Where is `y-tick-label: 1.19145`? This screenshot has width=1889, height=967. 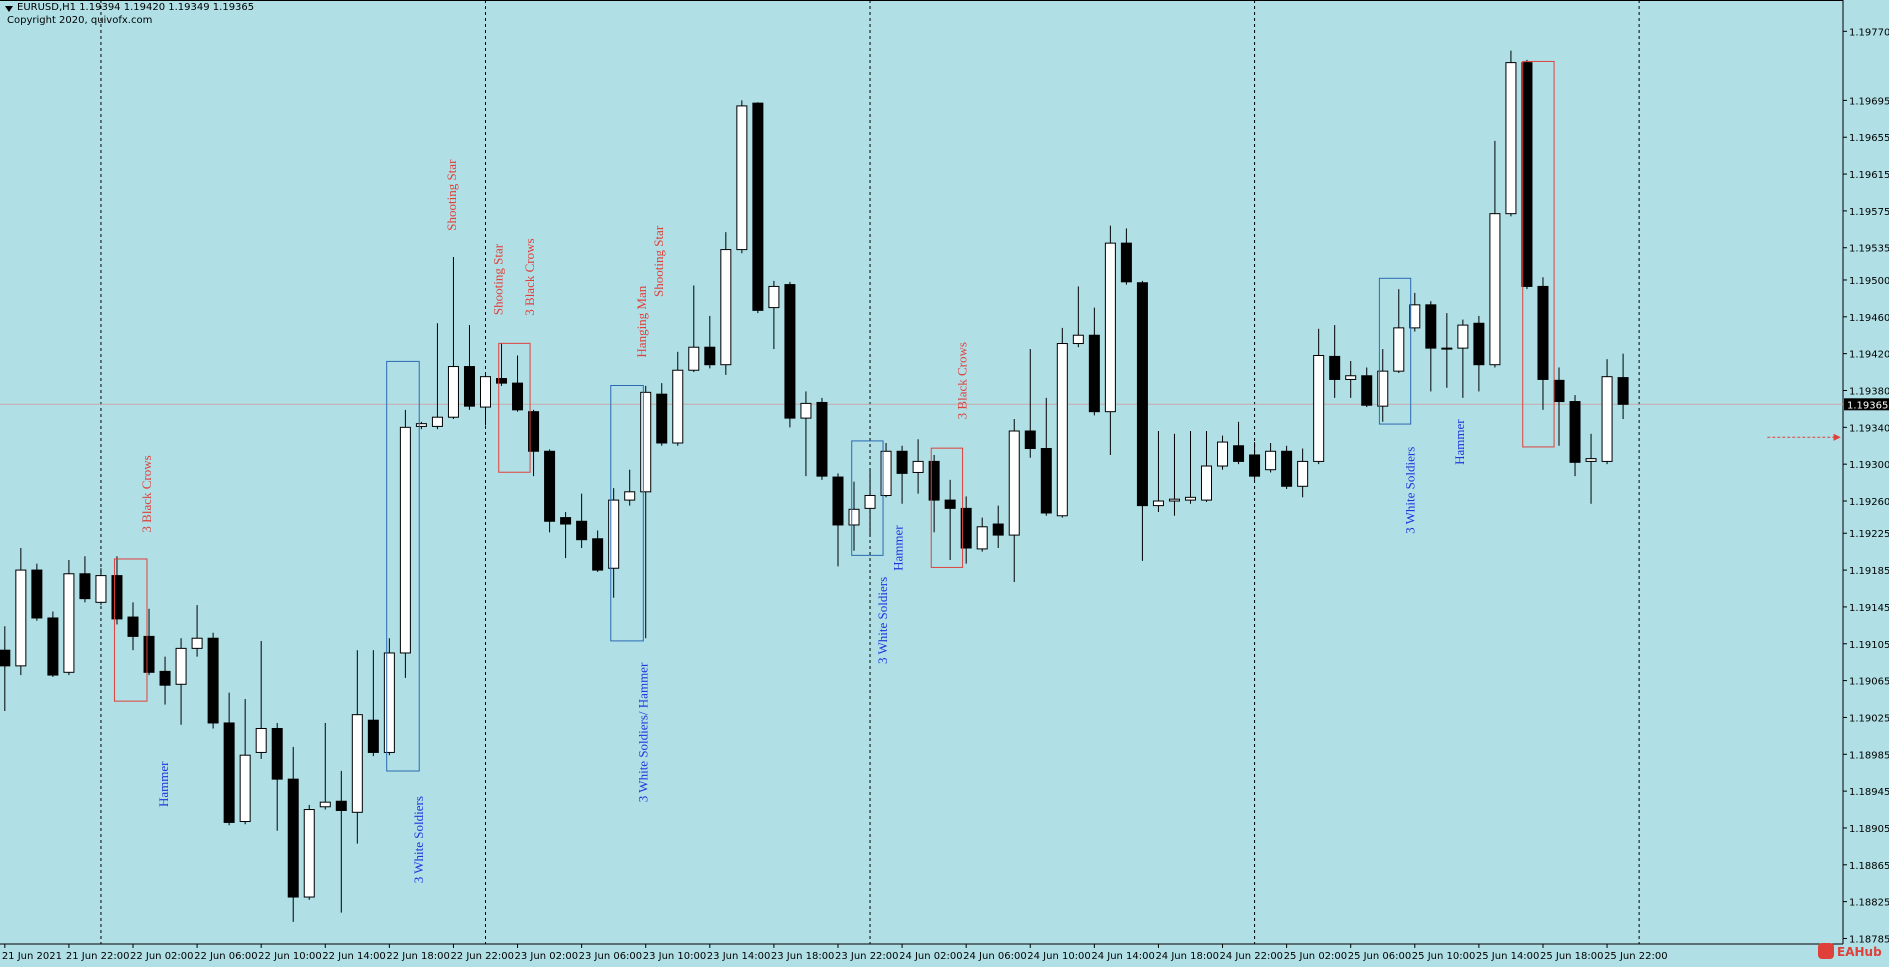
y-tick-label: 1.19145 is located at coordinates (1869, 608).